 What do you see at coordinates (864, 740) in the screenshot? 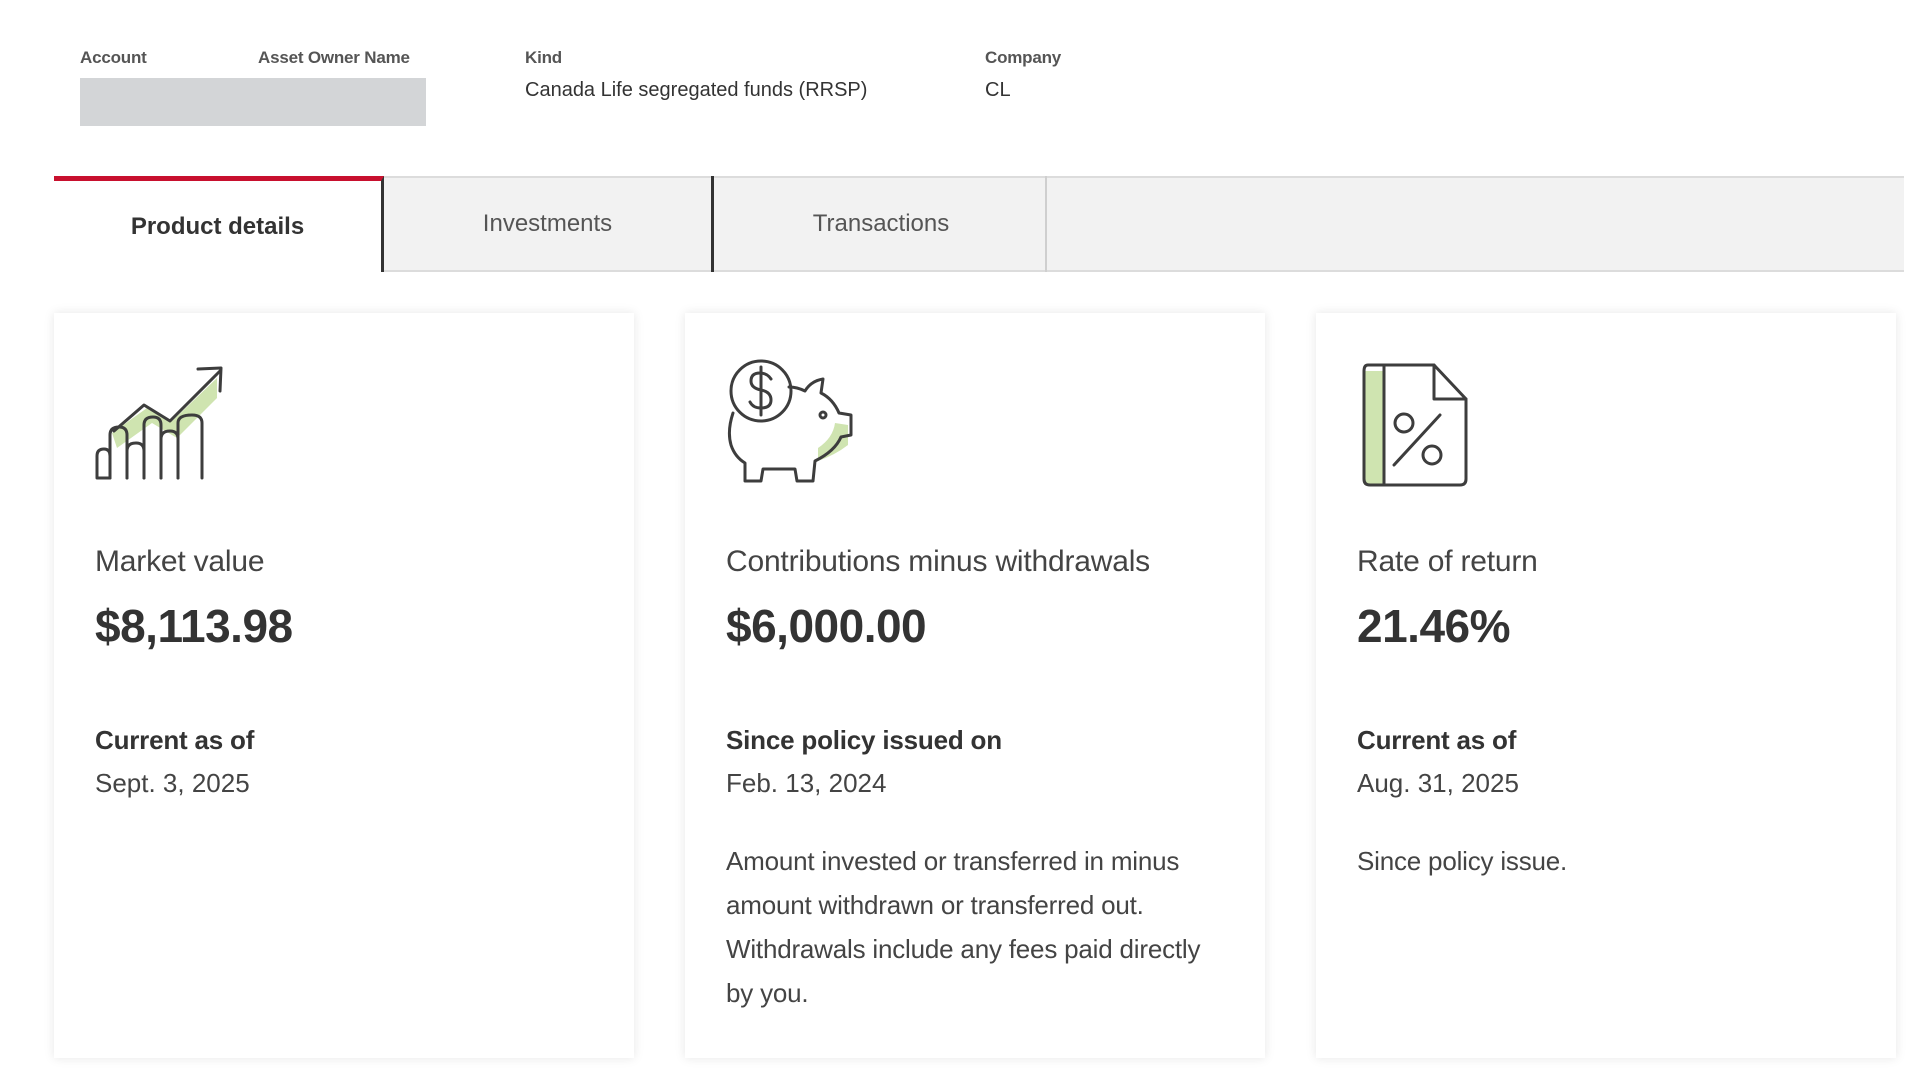
I see `contributions-date-label: Since policy issued on` at bounding box center [864, 740].